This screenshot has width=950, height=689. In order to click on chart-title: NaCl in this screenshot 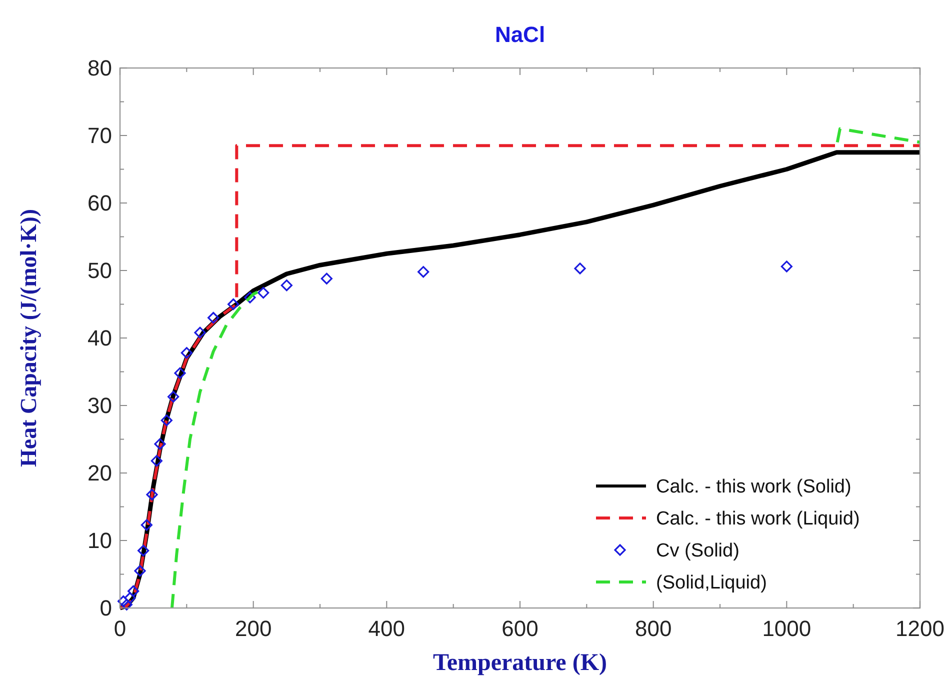, I will do `click(520, 34)`.